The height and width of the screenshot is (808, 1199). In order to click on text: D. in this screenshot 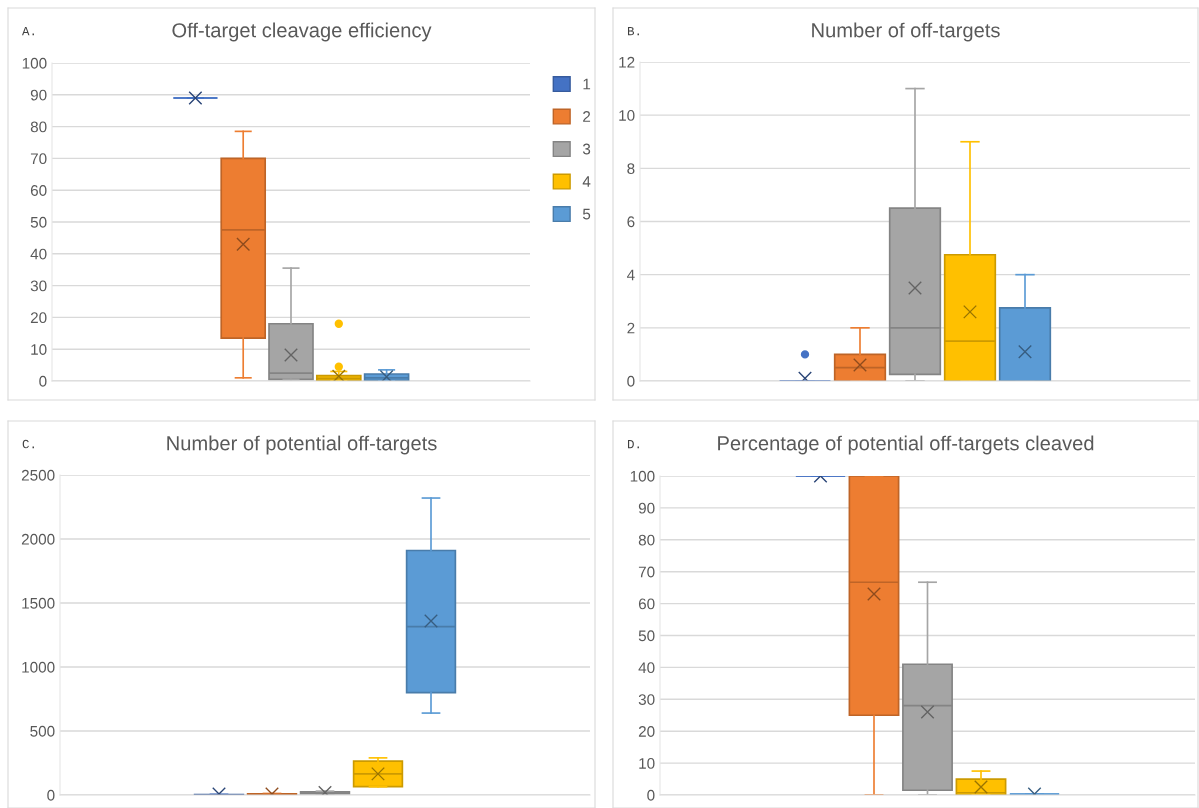, I will do `click(633, 444)`.